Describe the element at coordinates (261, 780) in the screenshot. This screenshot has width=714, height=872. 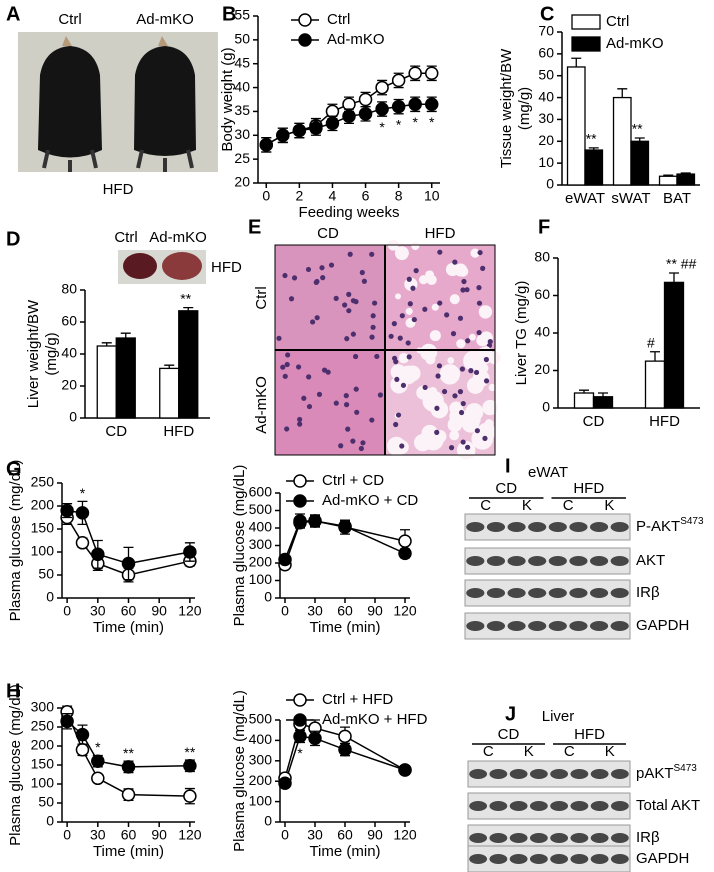
I see `y-tick-label: 200` at that location.